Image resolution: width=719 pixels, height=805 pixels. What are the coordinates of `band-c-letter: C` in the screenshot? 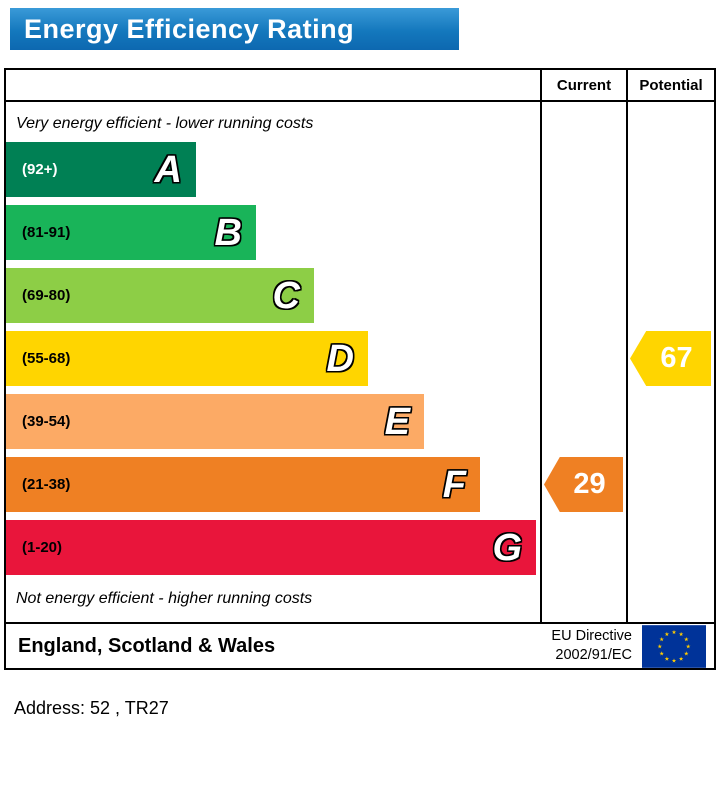 It's located at (286, 295).